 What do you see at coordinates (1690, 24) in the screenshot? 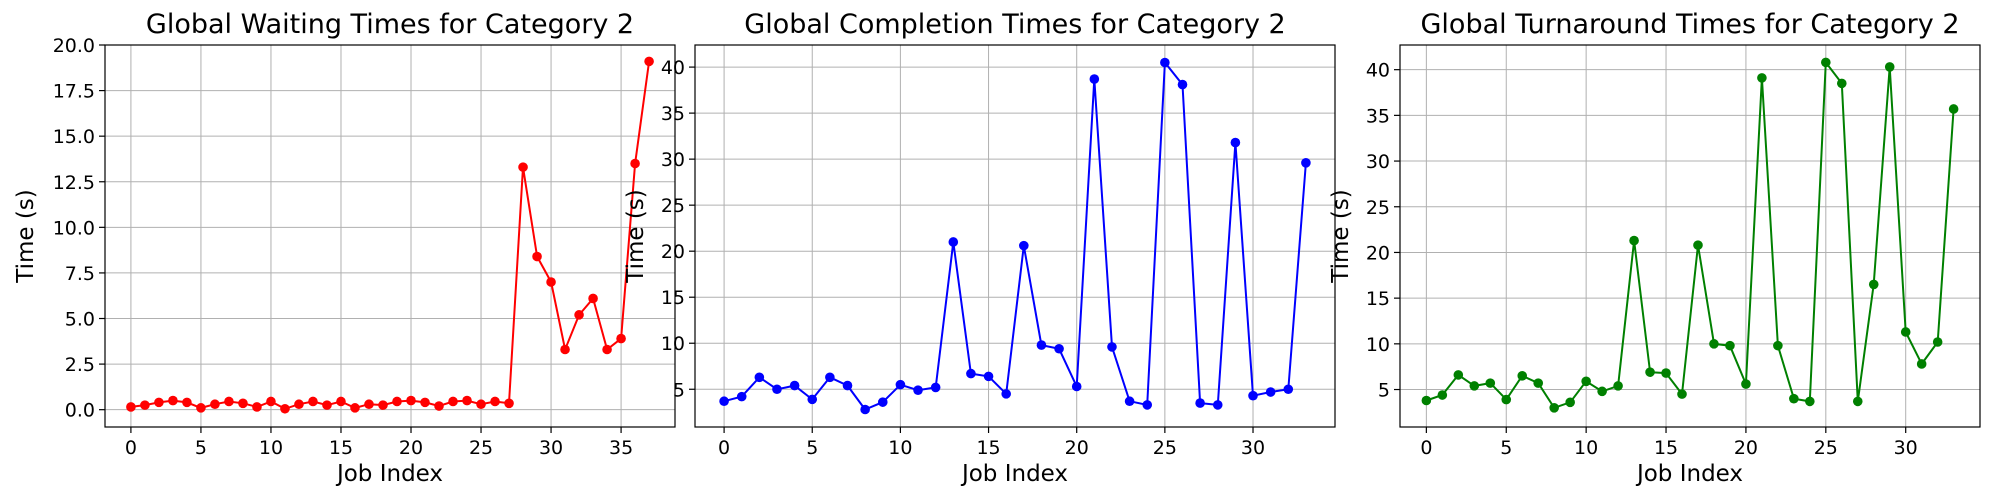
I see `chart-title: Global Turnaround Times for Category 2` at bounding box center [1690, 24].